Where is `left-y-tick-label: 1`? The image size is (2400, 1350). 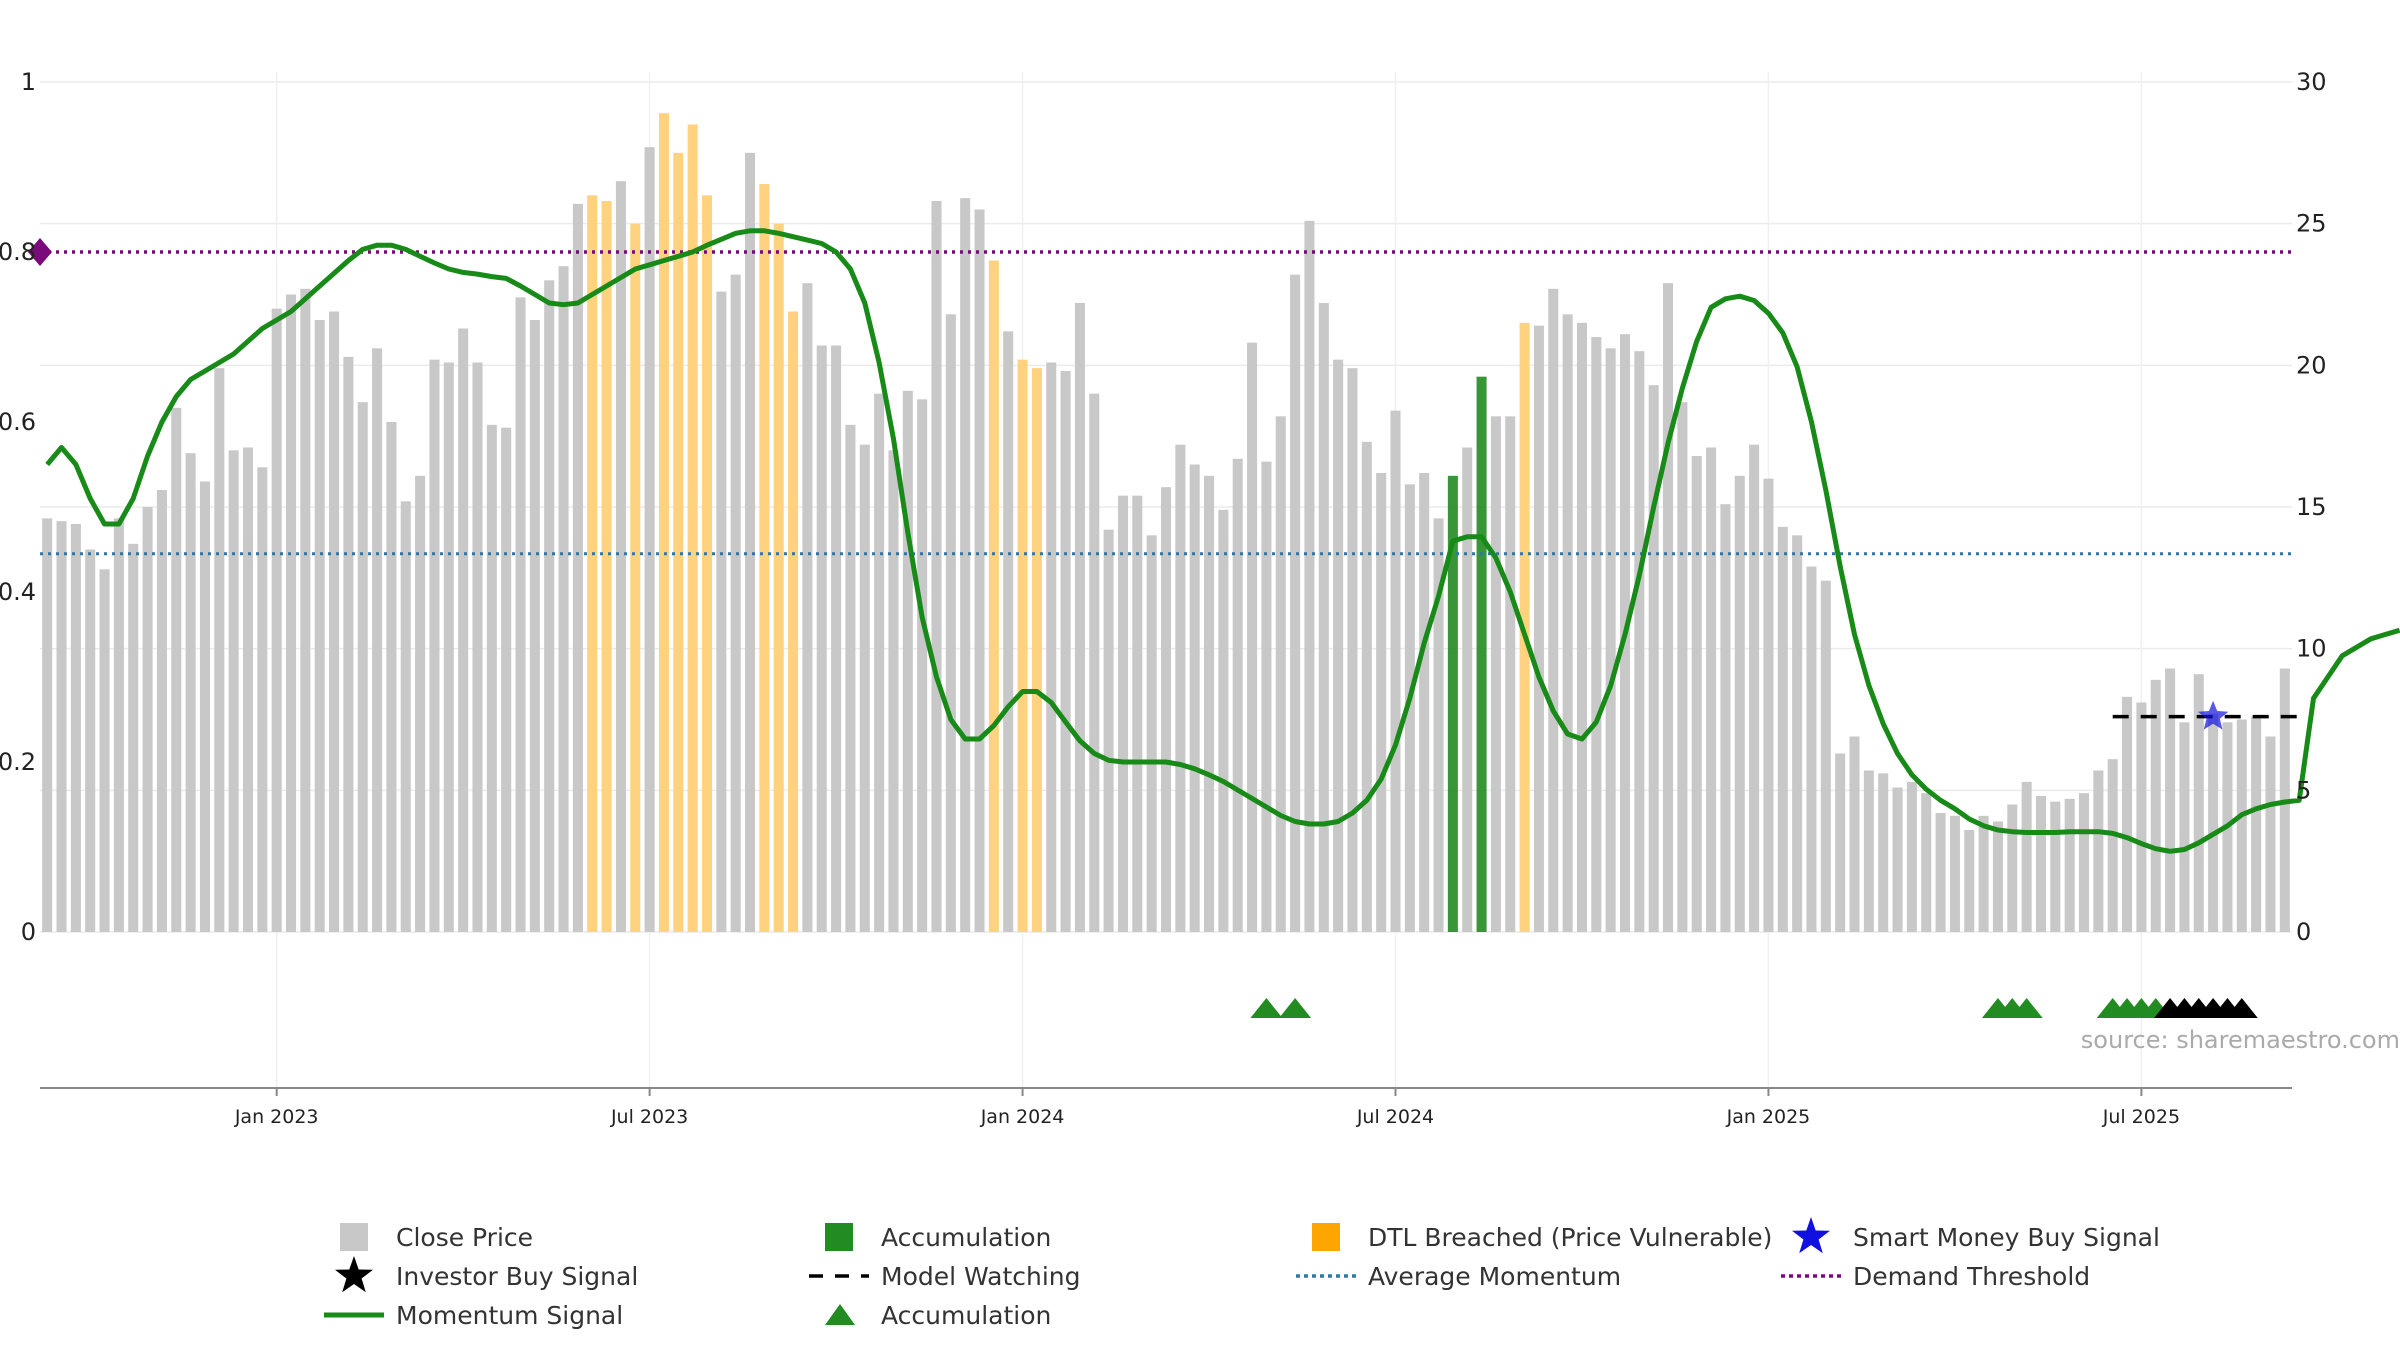 left-y-tick-label: 1 is located at coordinates (28, 82).